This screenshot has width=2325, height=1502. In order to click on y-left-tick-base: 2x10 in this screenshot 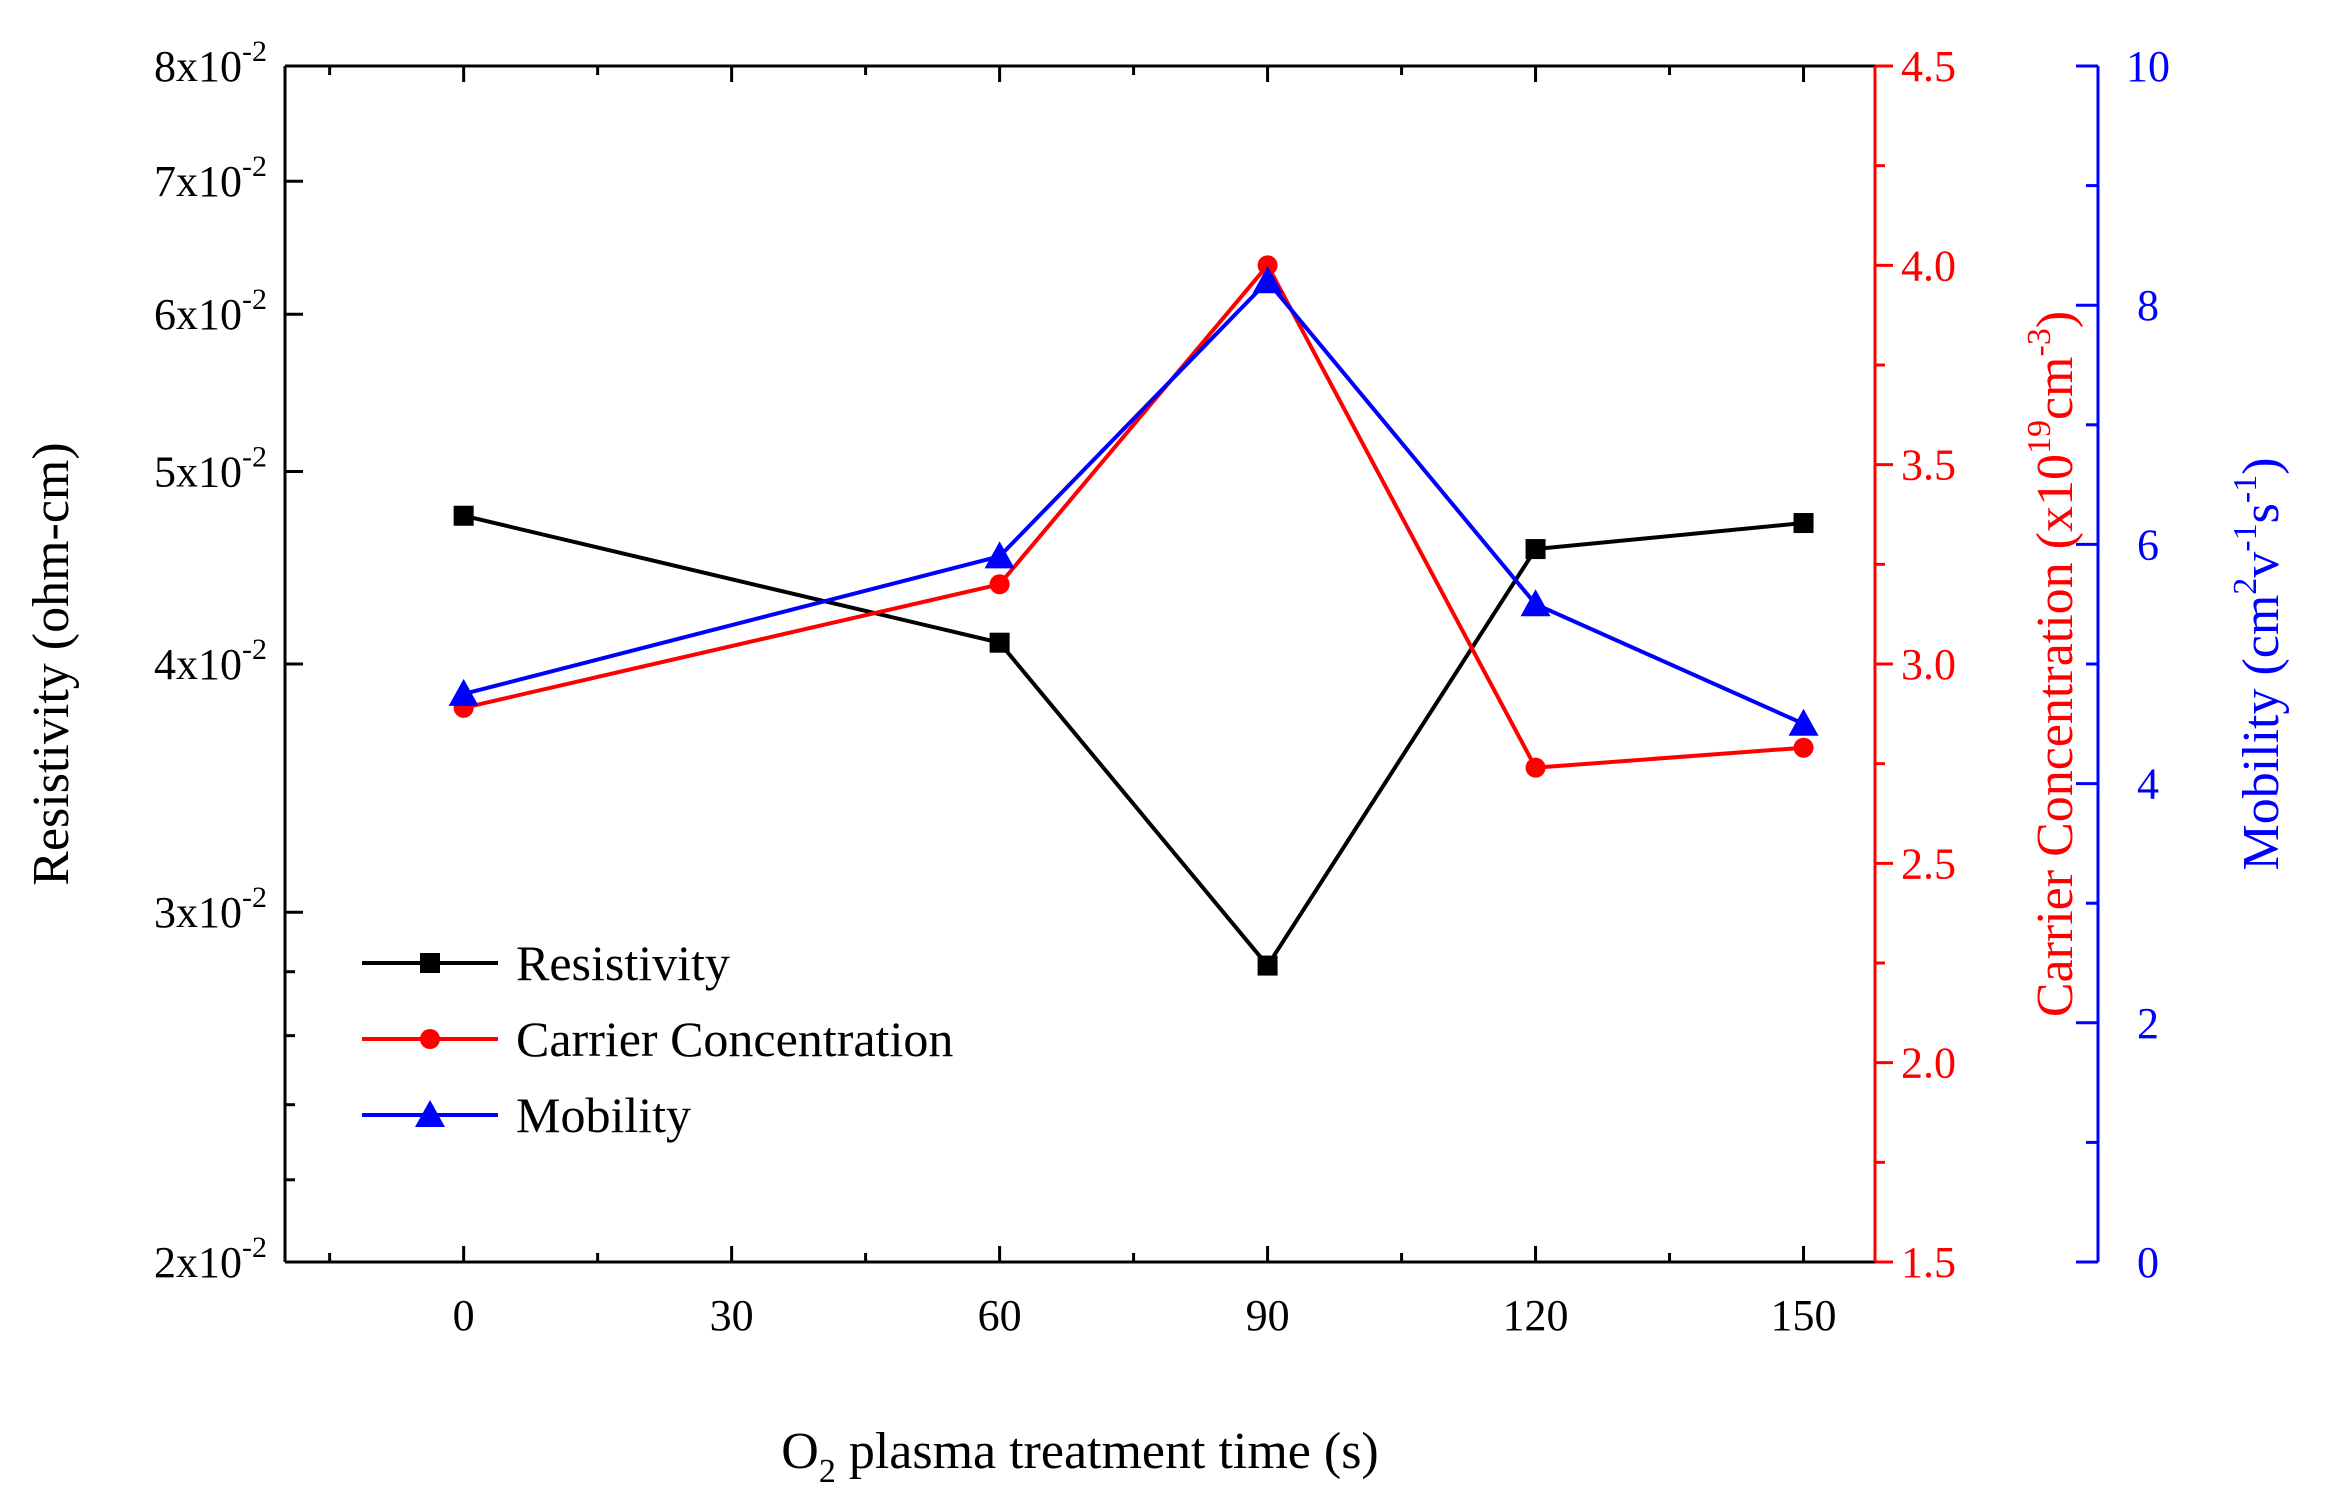, I will do `click(198, 1262)`.